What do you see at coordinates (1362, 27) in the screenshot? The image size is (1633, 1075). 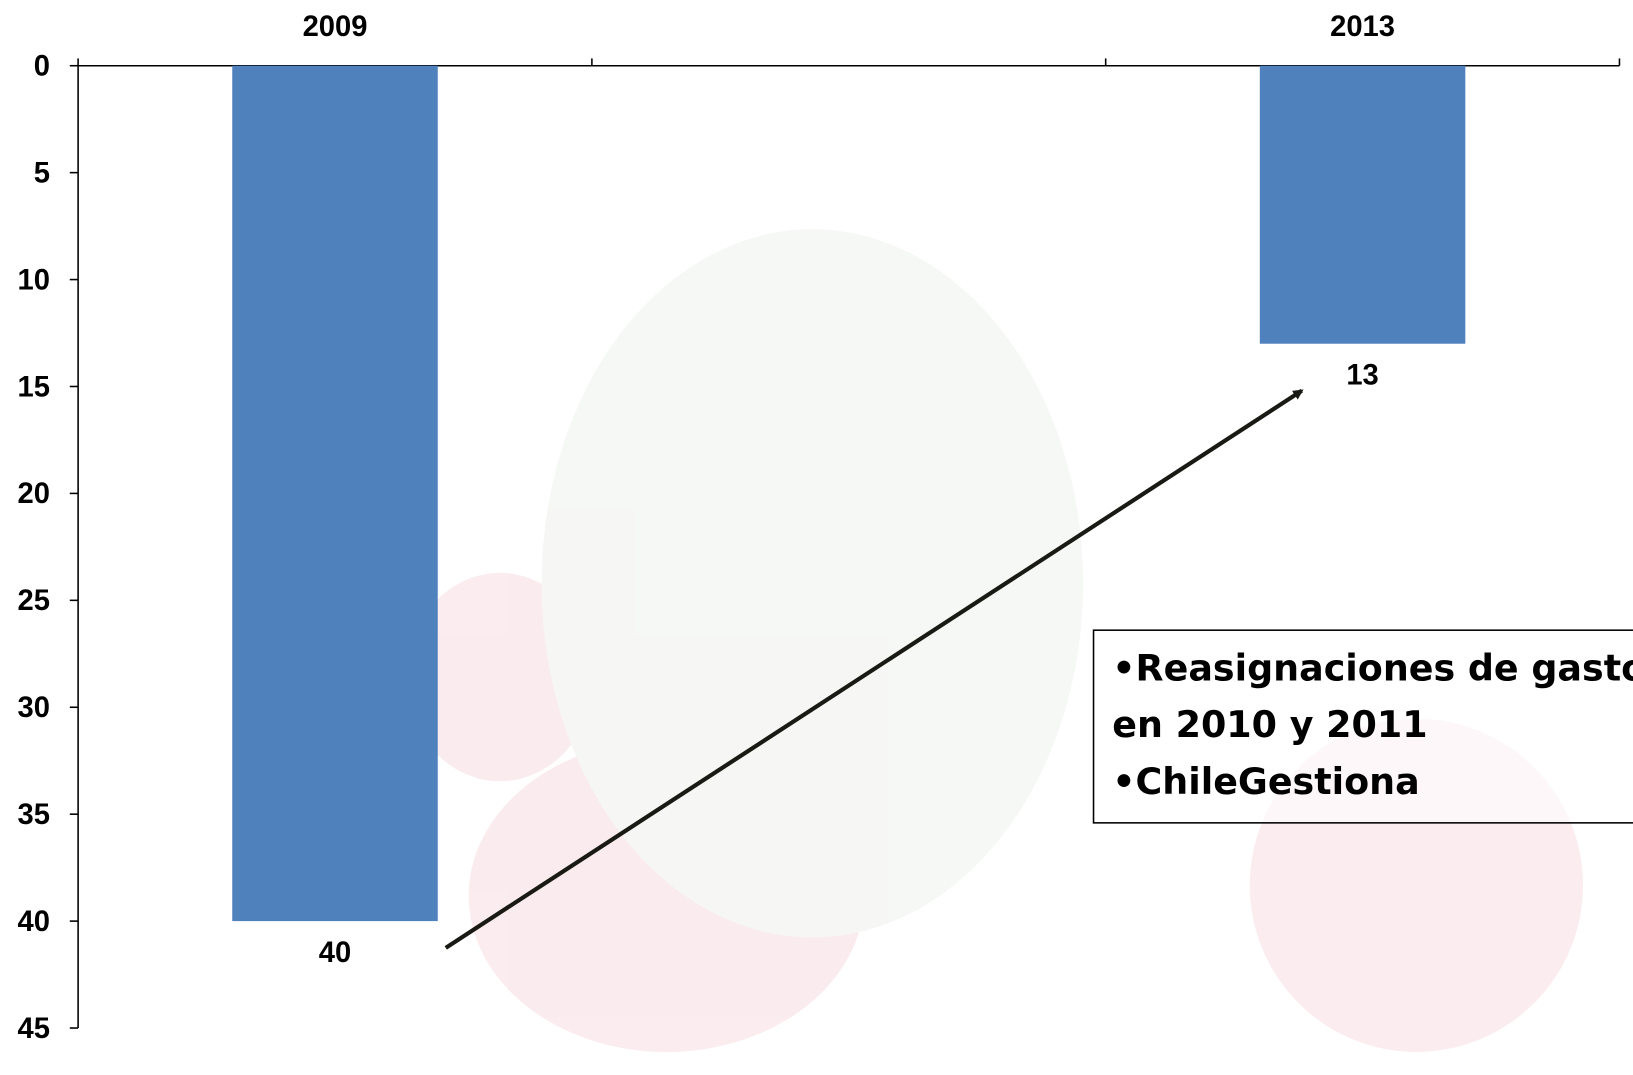 I see `x-tick-label: 2013` at bounding box center [1362, 27].